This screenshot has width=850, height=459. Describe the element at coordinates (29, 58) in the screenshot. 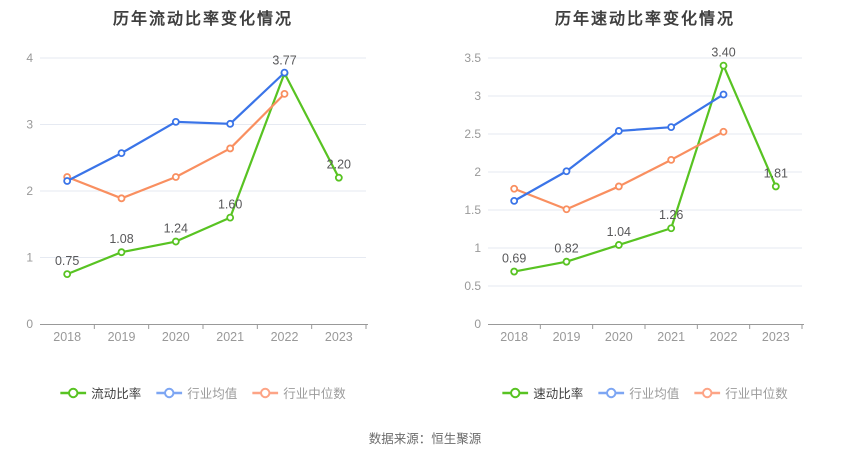

I see `y-axis-tick-label: 4` at that location.